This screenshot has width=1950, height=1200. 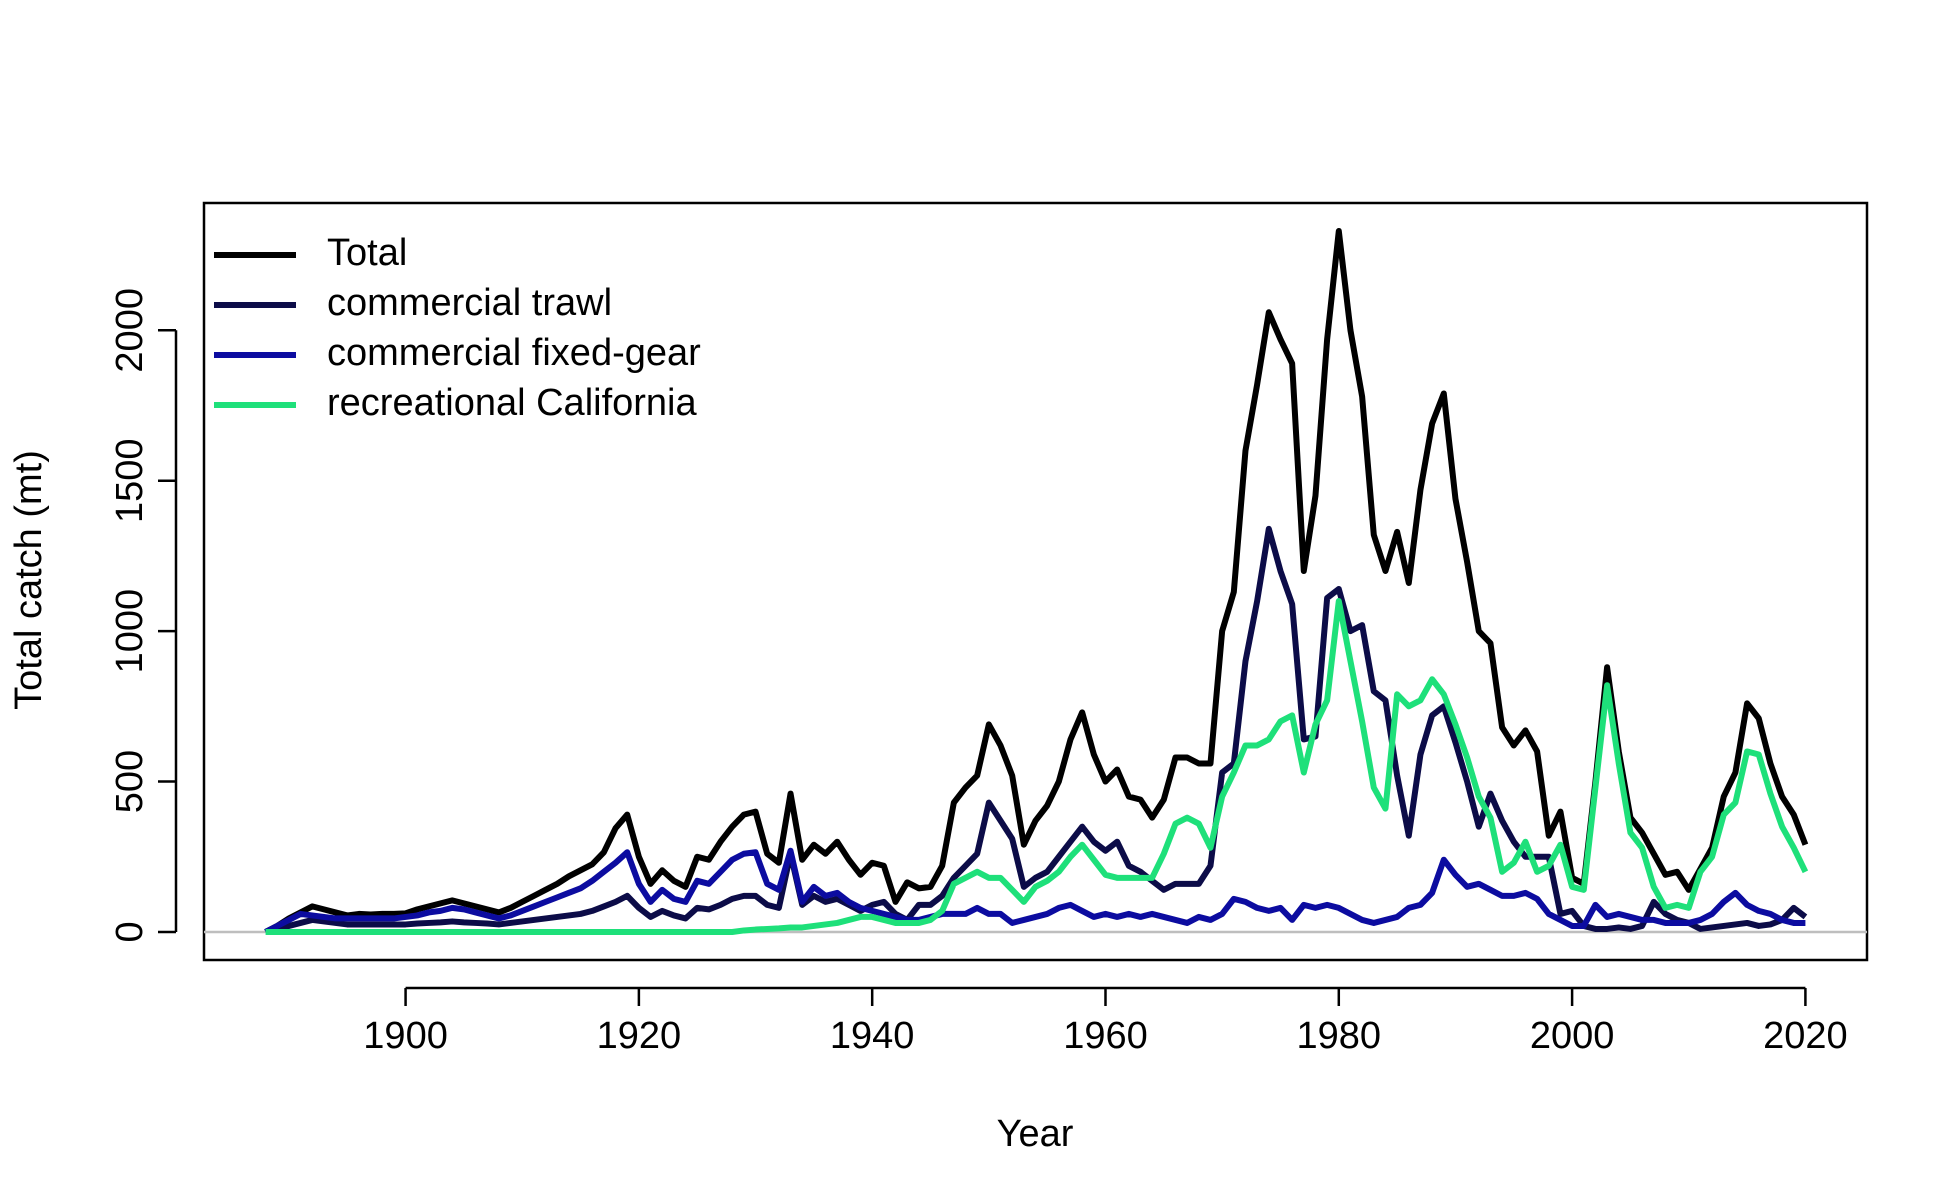 What do you see at coordinates (514, 353) in the screenshot?
I see `legend-label: commercial fixed-gear` at bounding box center [514, 353].